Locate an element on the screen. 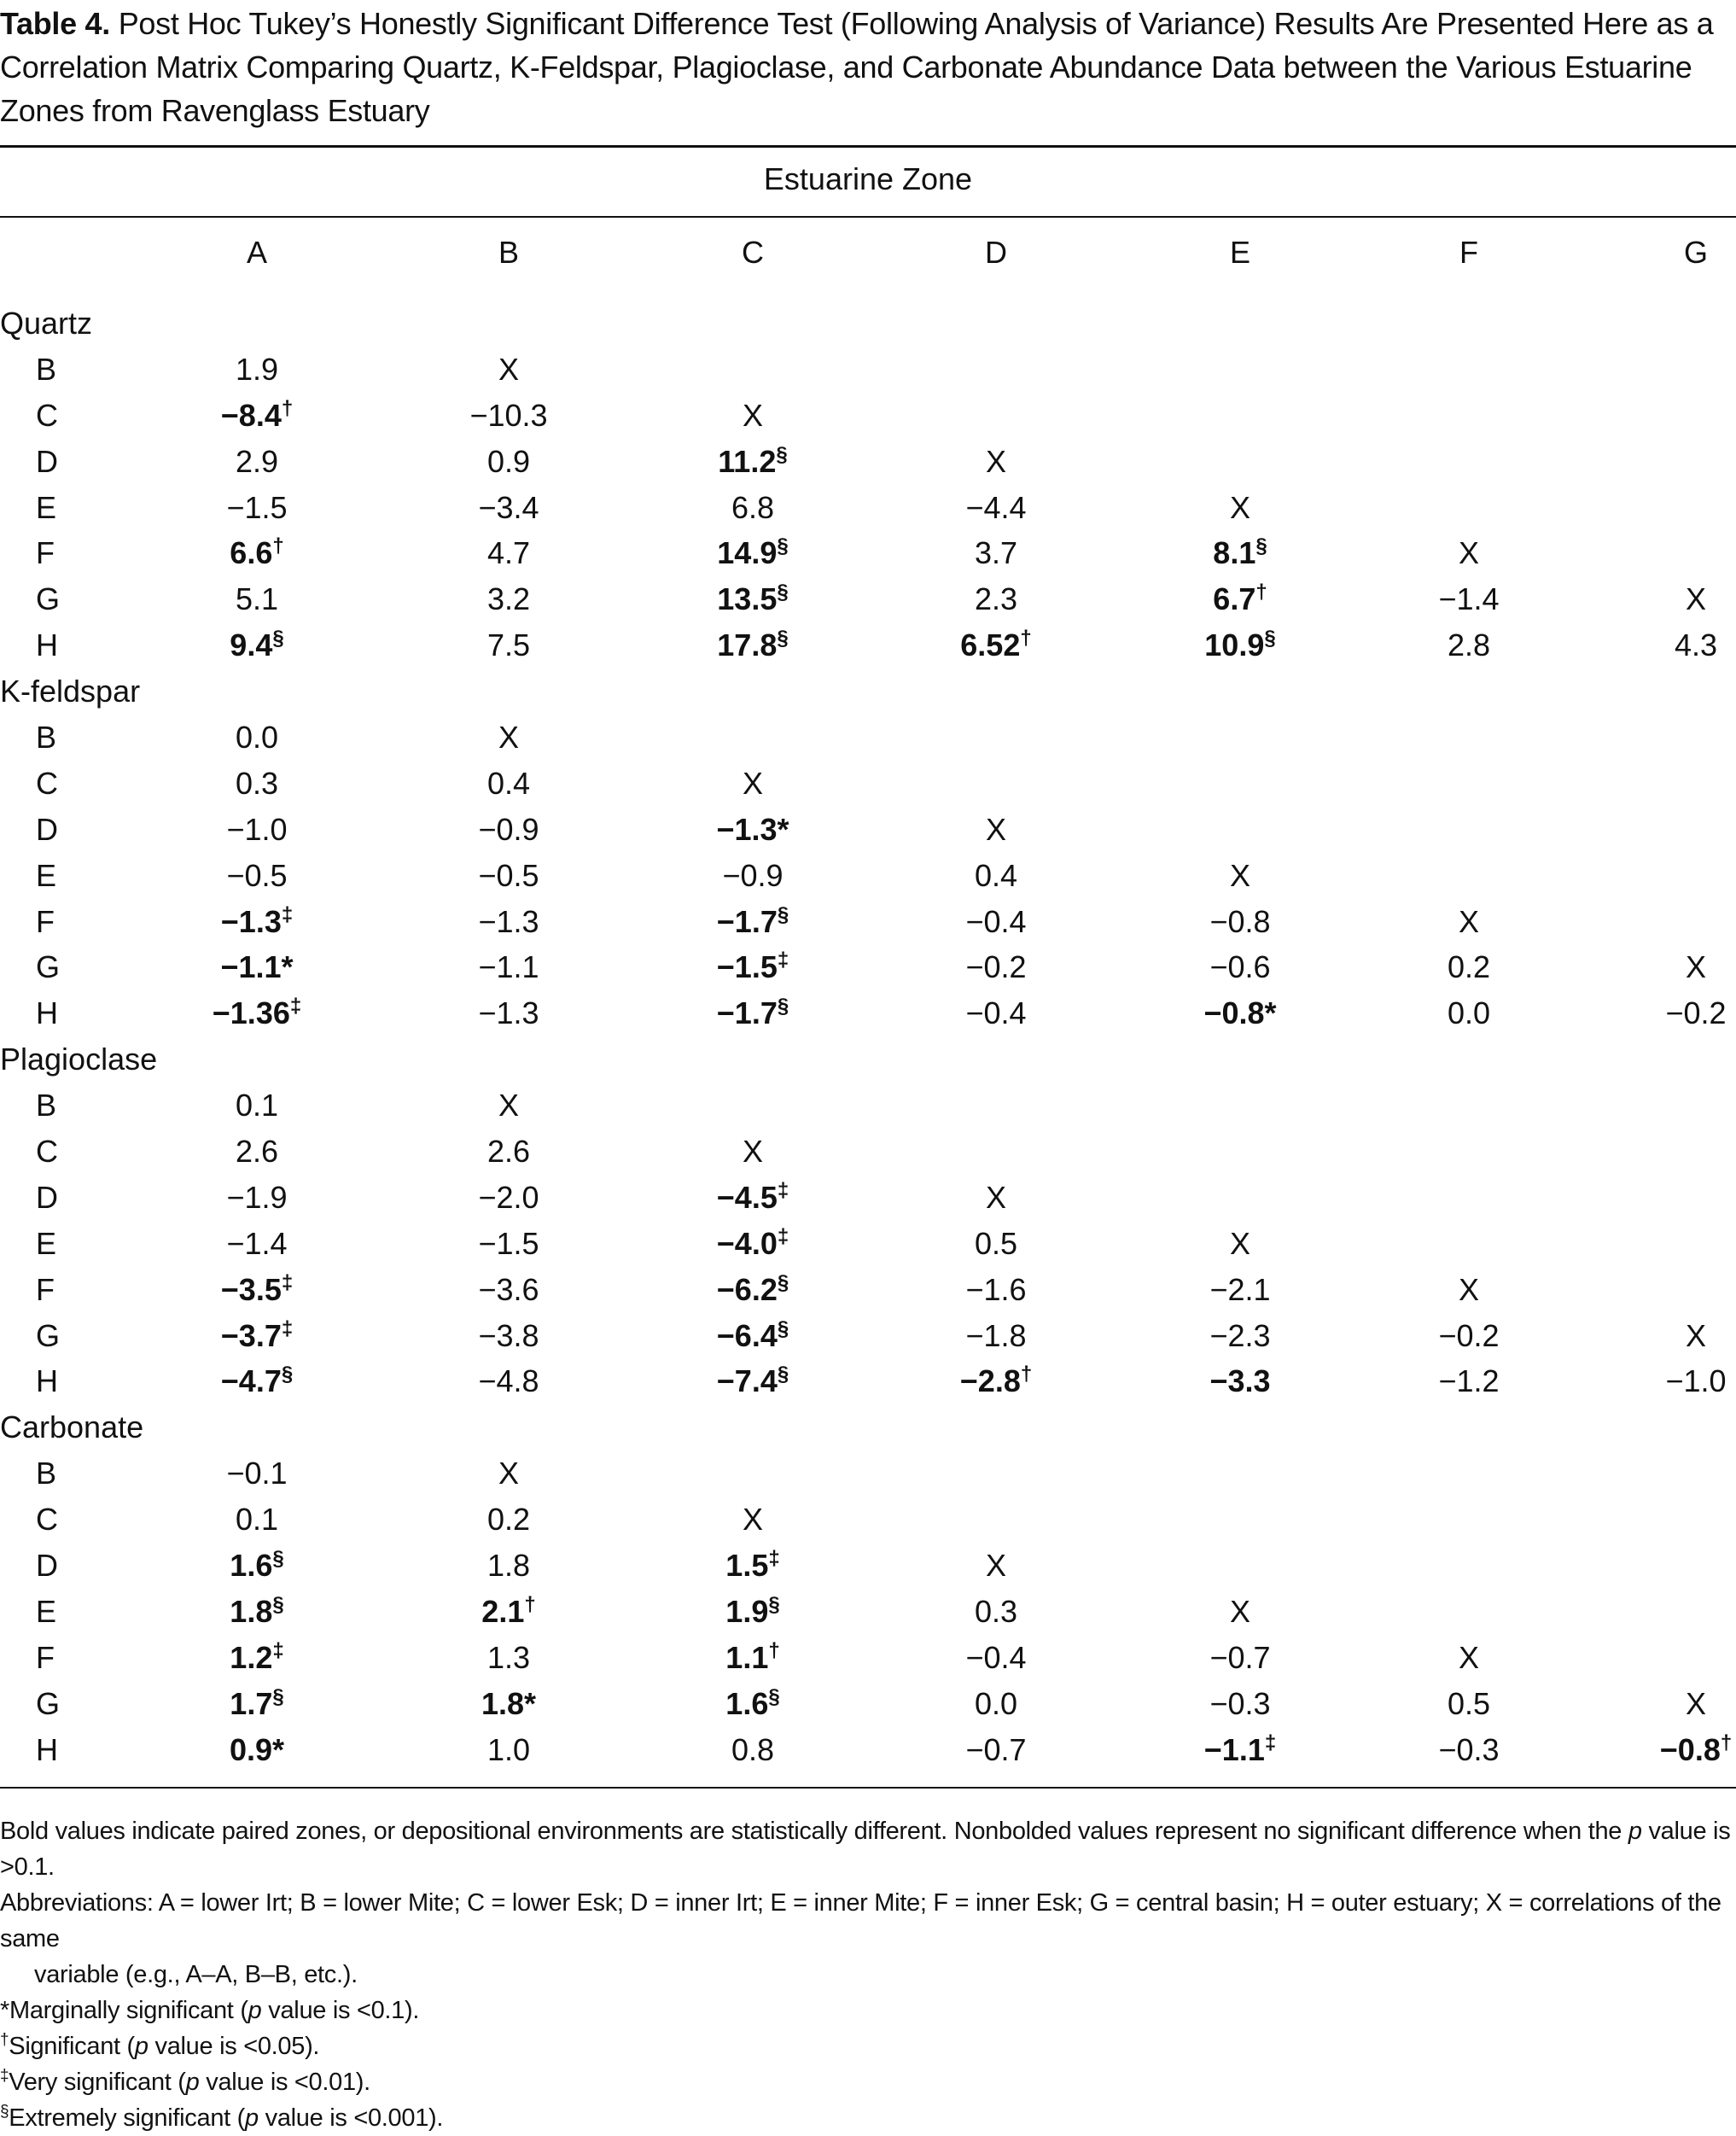 Image resolution: width=1736 pixels, height=2136 pixels. table-cell: 2.9 is located at coordinates (257, 462).